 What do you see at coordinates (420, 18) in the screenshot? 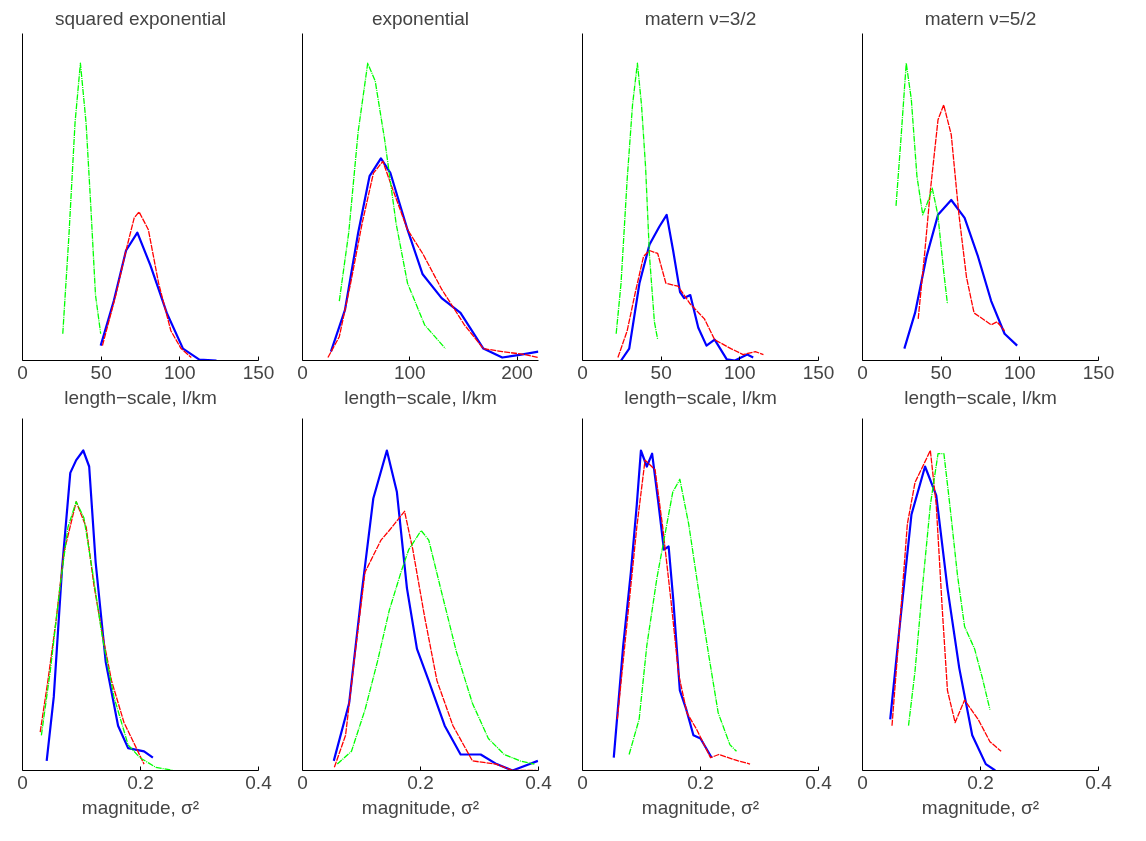
I see `chart-title: exponential` at bounding box center [420, 18].